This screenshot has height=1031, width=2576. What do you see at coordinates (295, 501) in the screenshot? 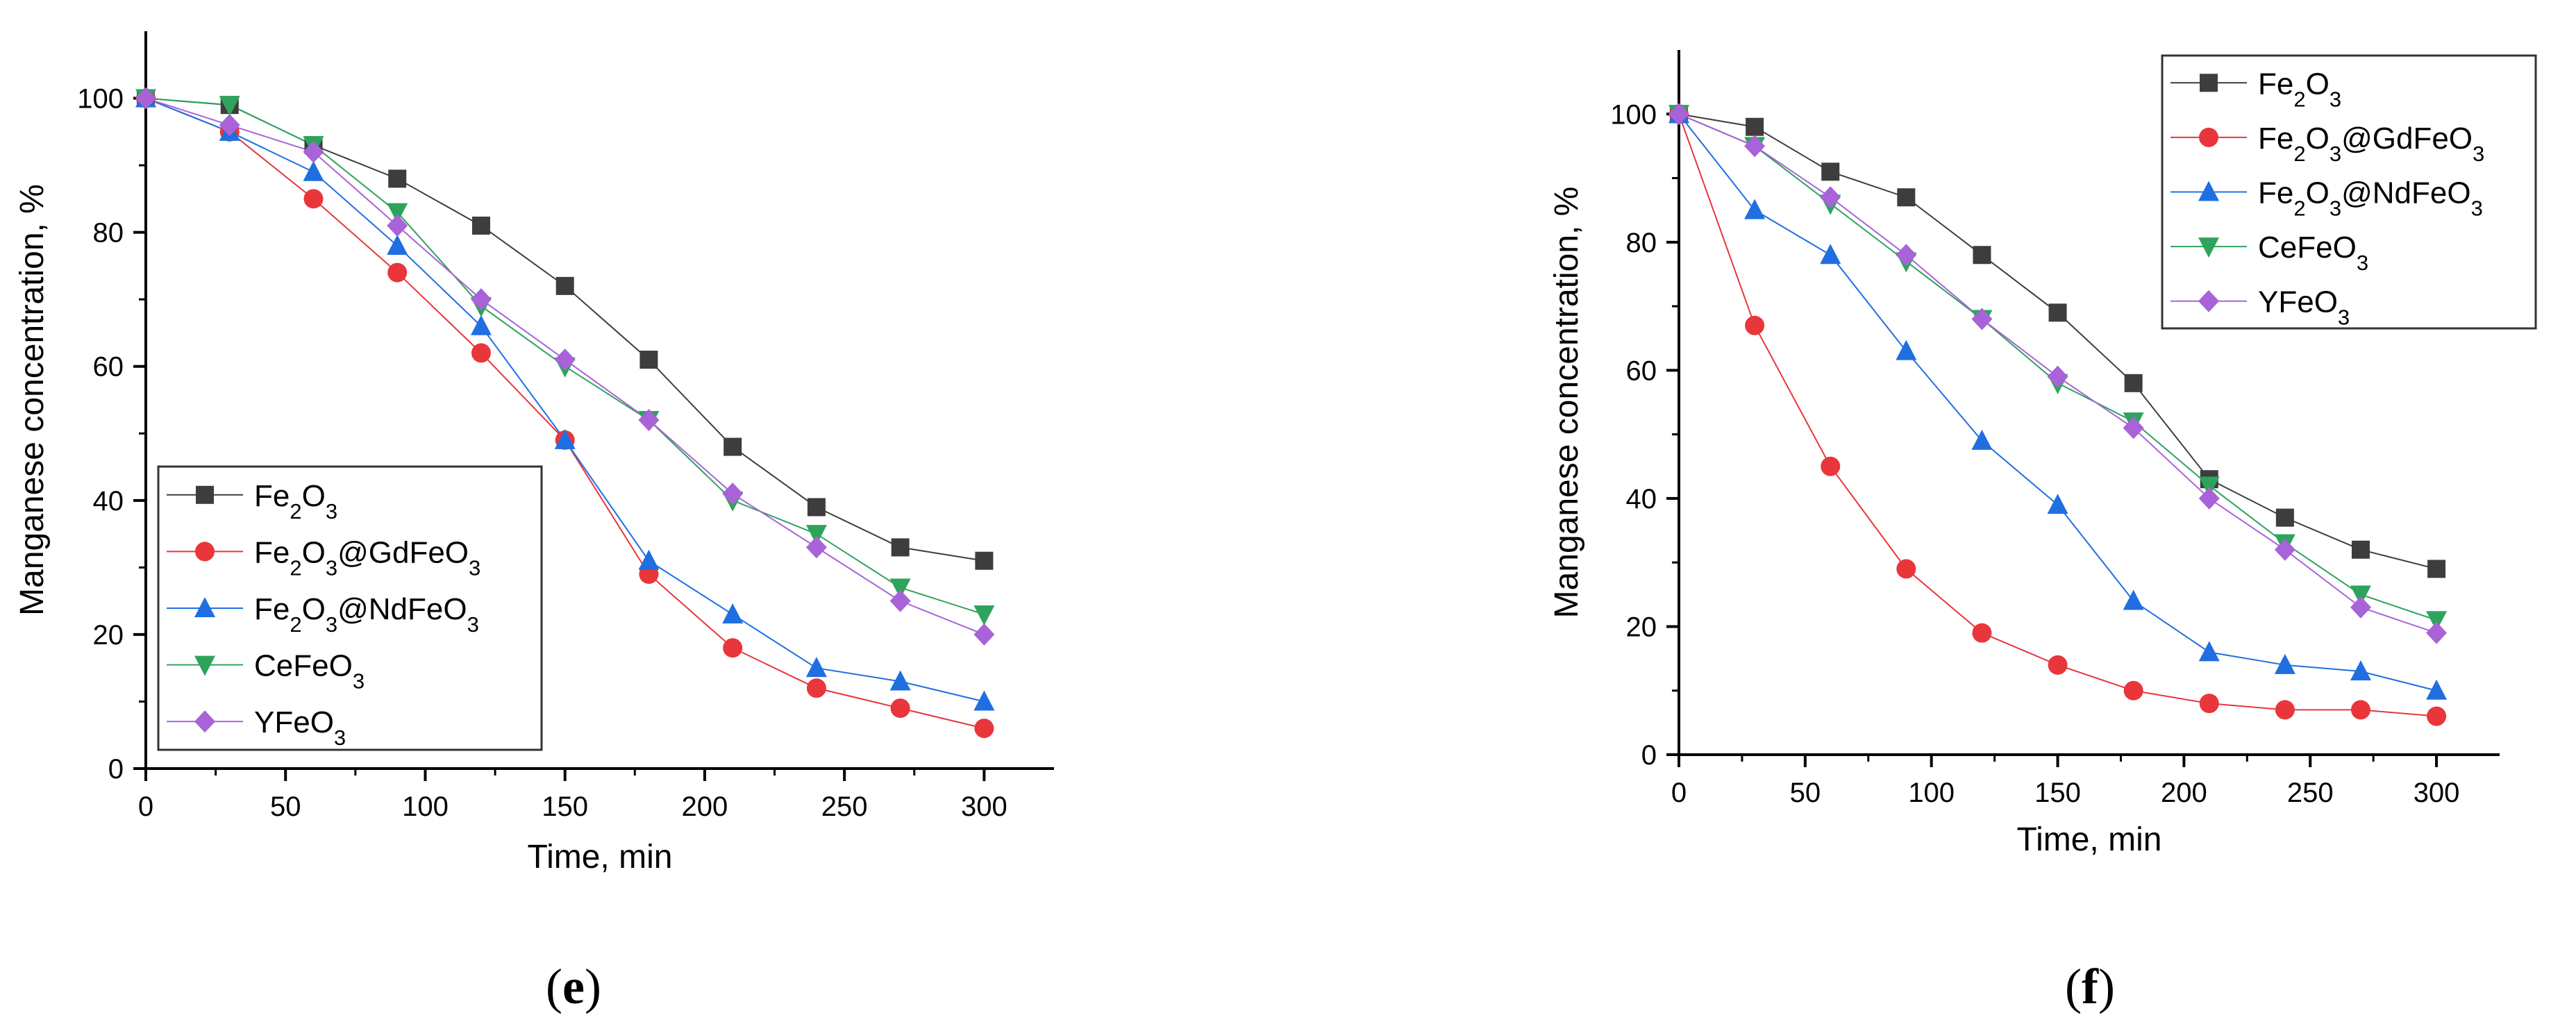
I see `legend-entry-label: Fe2O3` at bounding box center [295, 501].